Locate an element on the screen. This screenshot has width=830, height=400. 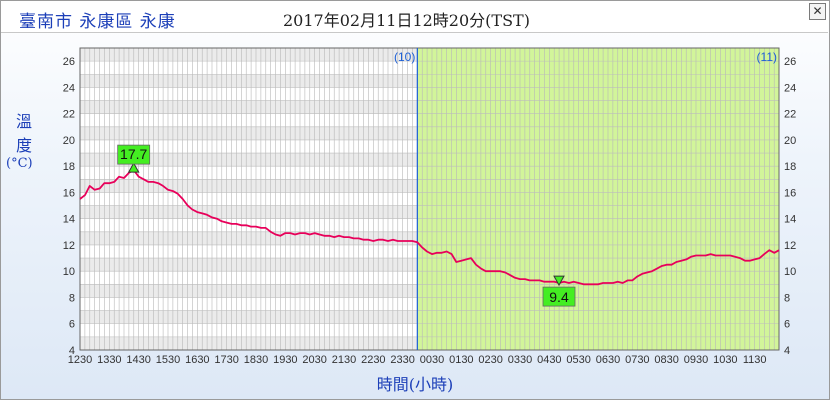
x-tick-label: 1230 is located at coordinates (80, 360).